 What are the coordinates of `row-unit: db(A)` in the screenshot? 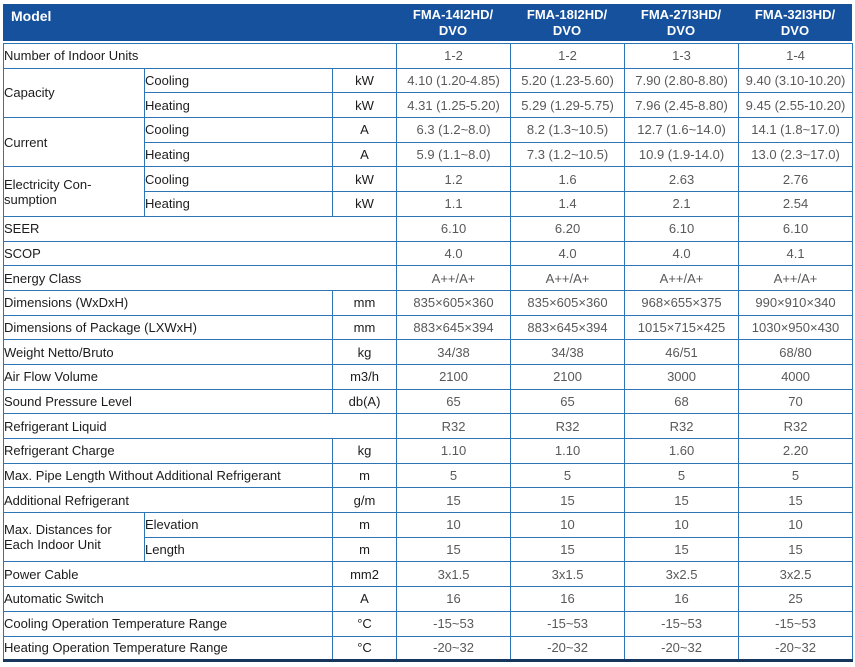 It's located at (364, 401).